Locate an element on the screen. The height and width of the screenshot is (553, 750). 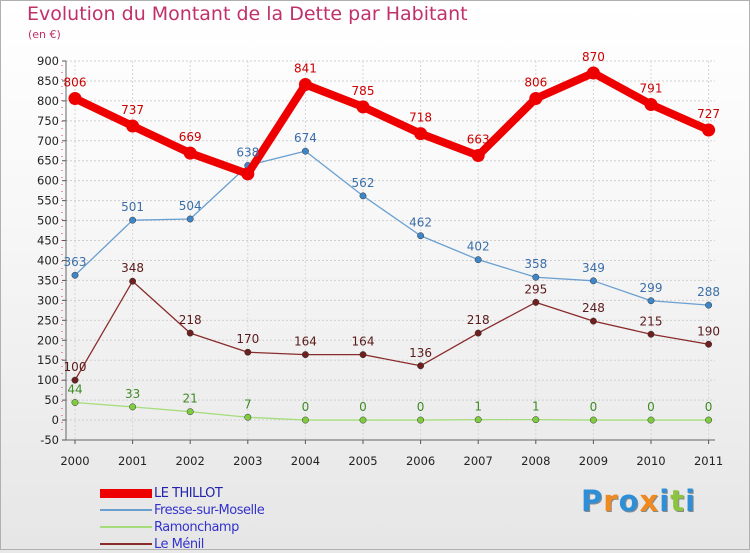
x-tick-label: 2003 is located at coordinates (247, 461).